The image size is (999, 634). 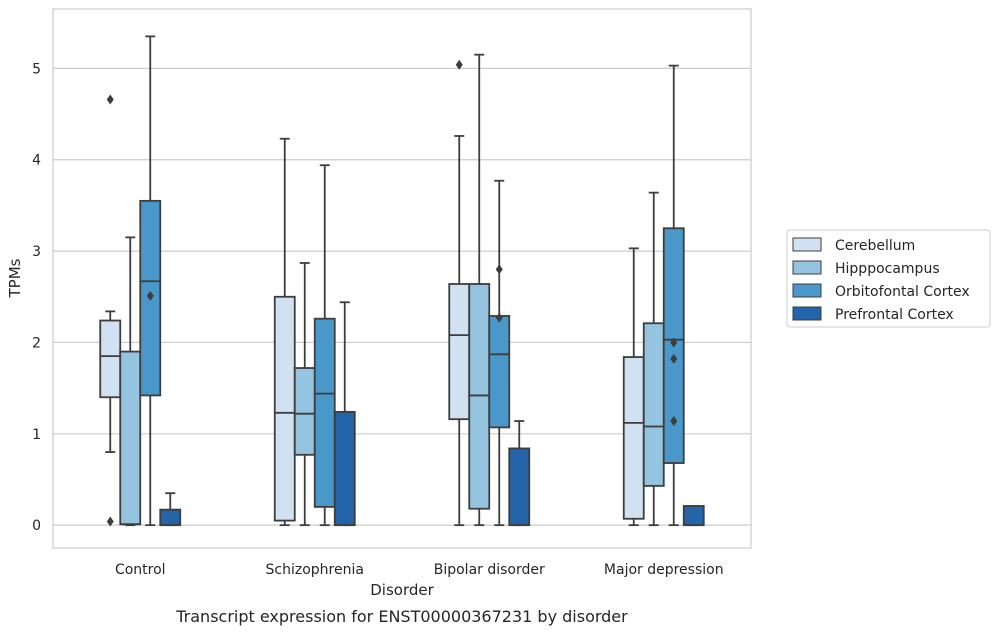 I want to click on x-tick-label: Schizophrenia, so click(x=315, y=570).